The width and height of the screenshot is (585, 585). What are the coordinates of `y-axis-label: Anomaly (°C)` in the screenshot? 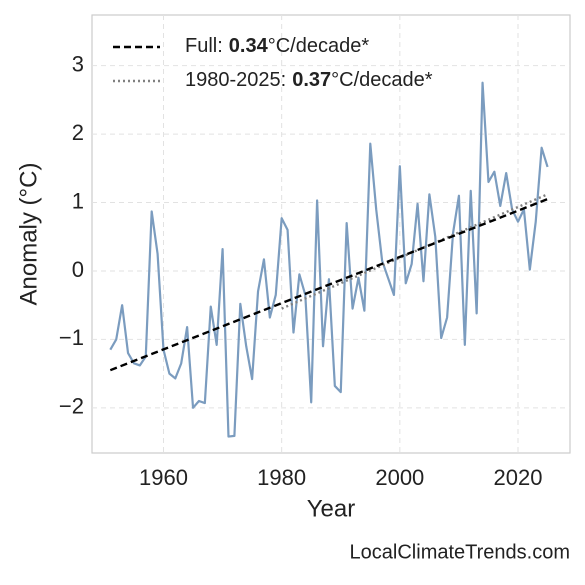 It's located at (28, 234).